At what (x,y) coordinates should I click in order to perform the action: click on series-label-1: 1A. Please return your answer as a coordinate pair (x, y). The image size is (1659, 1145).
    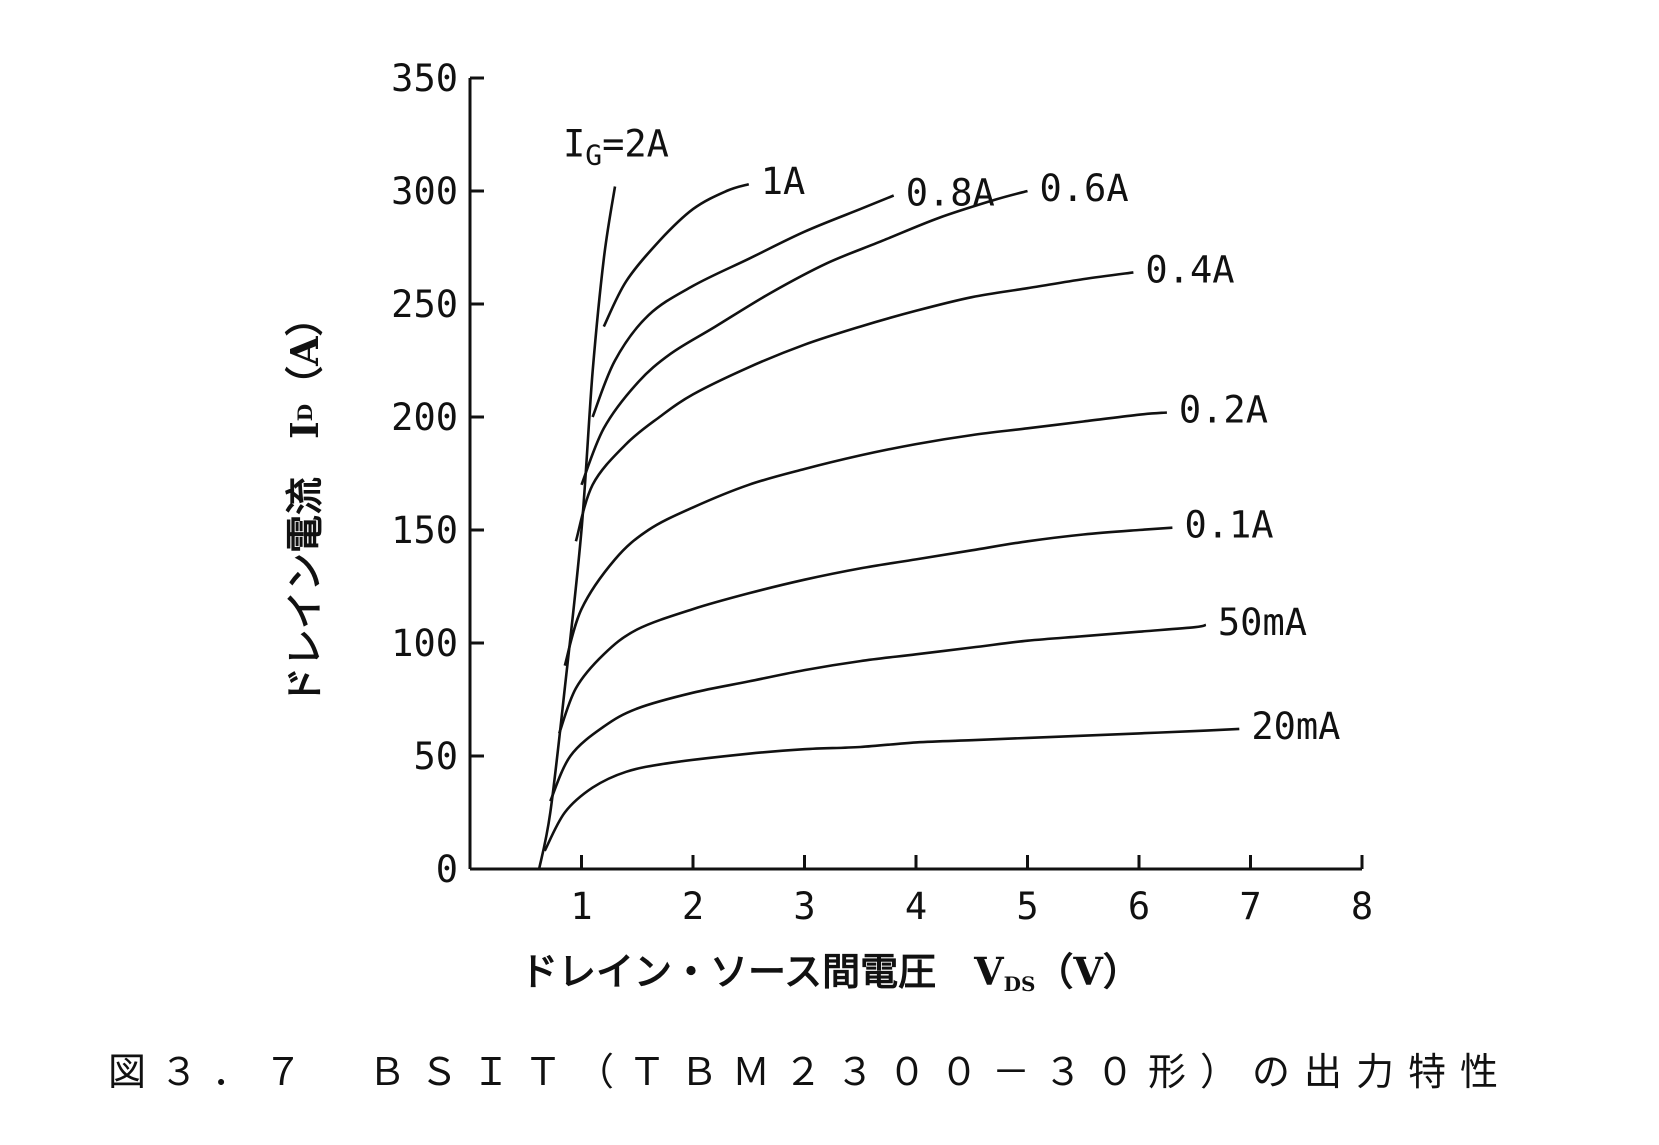
    Looking at the image, I should click on (783, 181).